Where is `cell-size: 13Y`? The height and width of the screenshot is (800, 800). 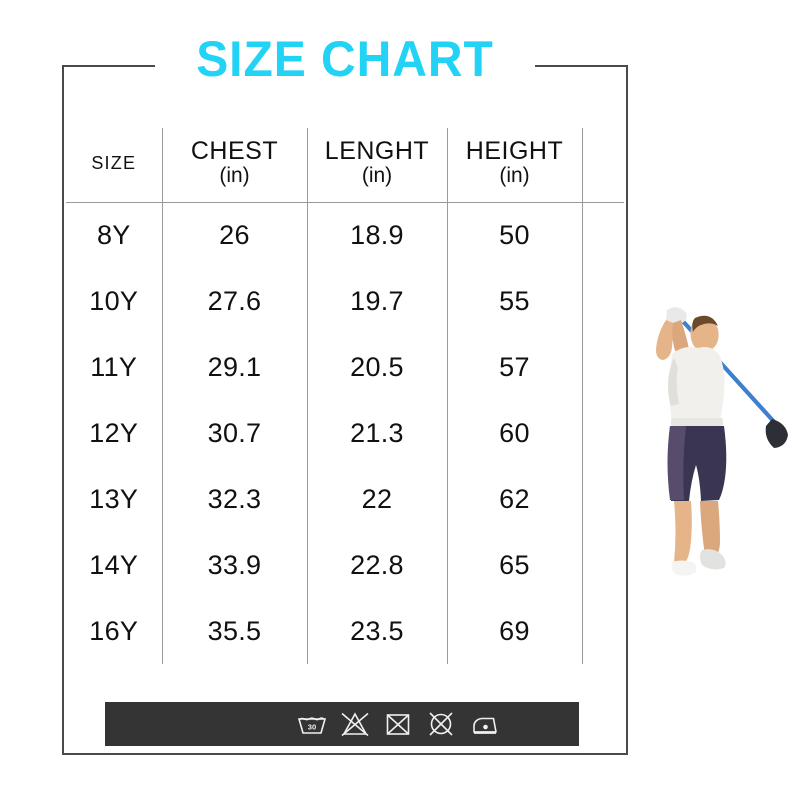 cell-size: 13Y is located at coordinates (114, 499).